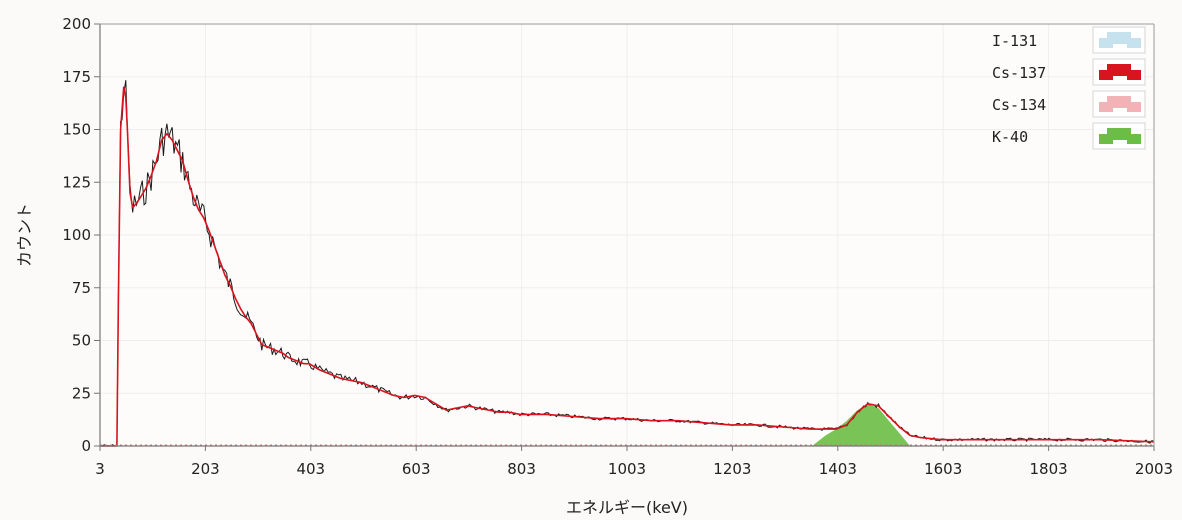  I want to click on y-axis-title: カウント, so click(24, 235).